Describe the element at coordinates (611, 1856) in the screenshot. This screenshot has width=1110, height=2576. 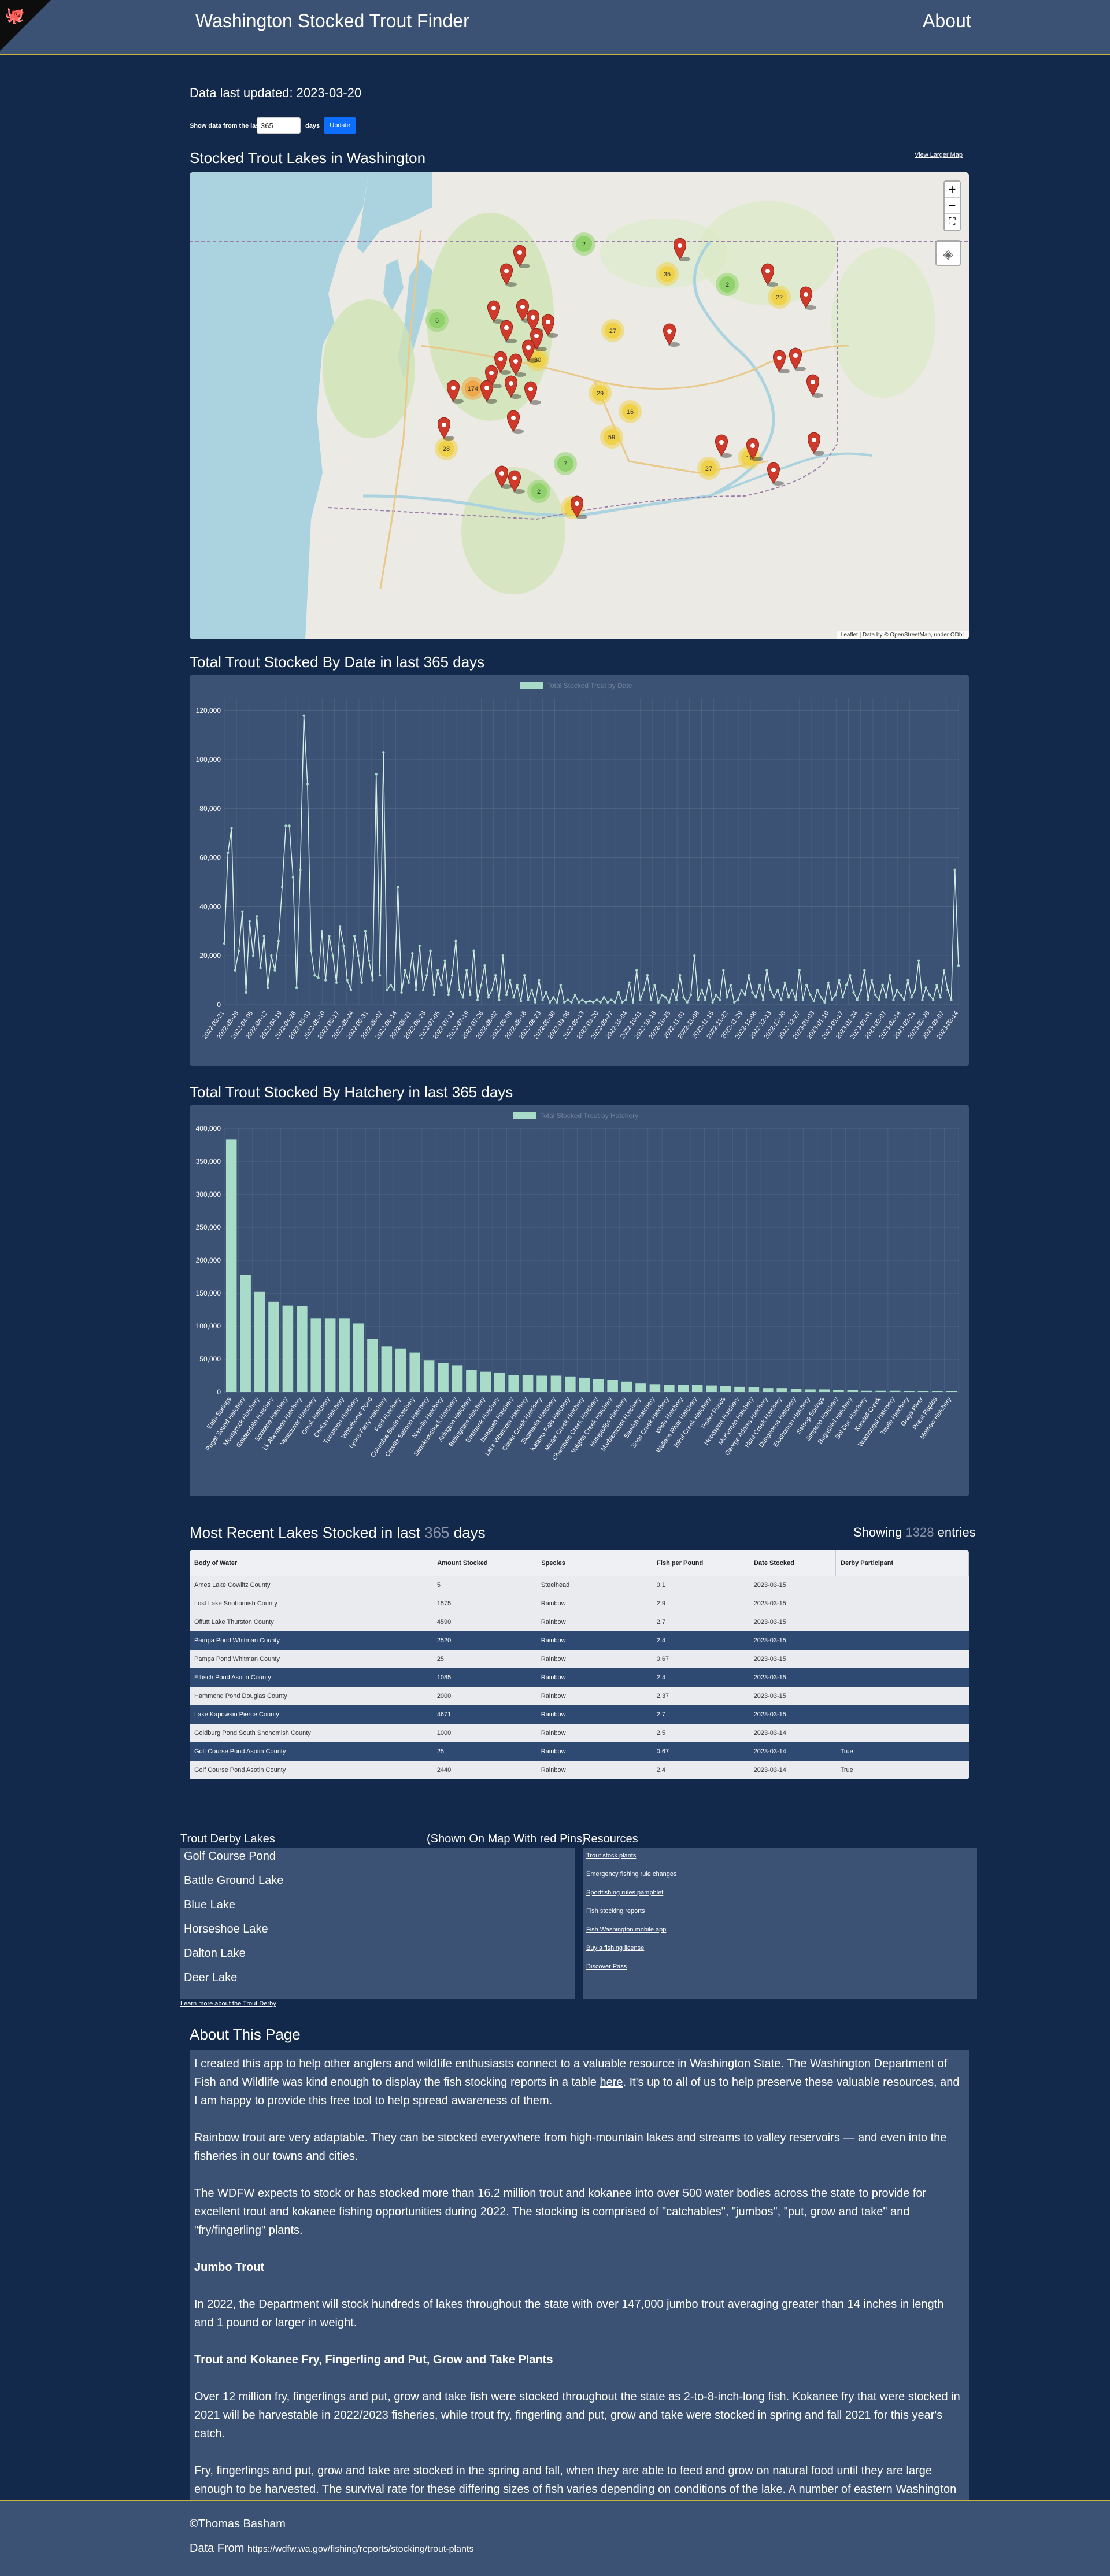
I see `resource-link: Trout stock plants` at that location.